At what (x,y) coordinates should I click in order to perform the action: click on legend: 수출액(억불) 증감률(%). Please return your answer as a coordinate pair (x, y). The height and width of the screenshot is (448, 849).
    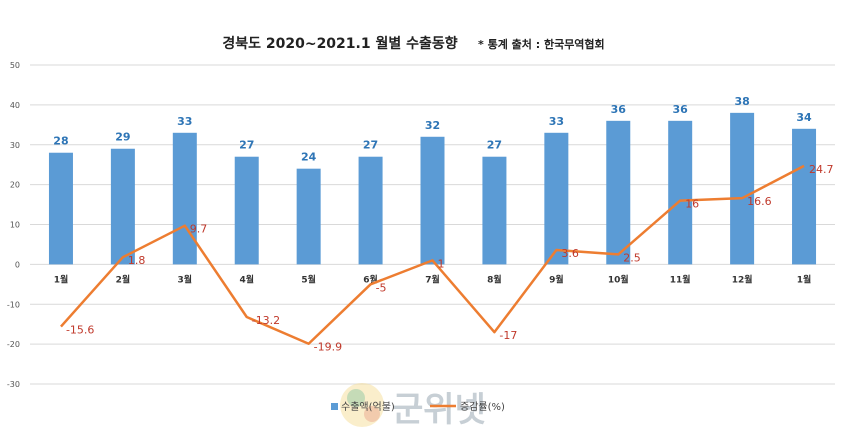
    Looking at the image, I should click on (418, 407).